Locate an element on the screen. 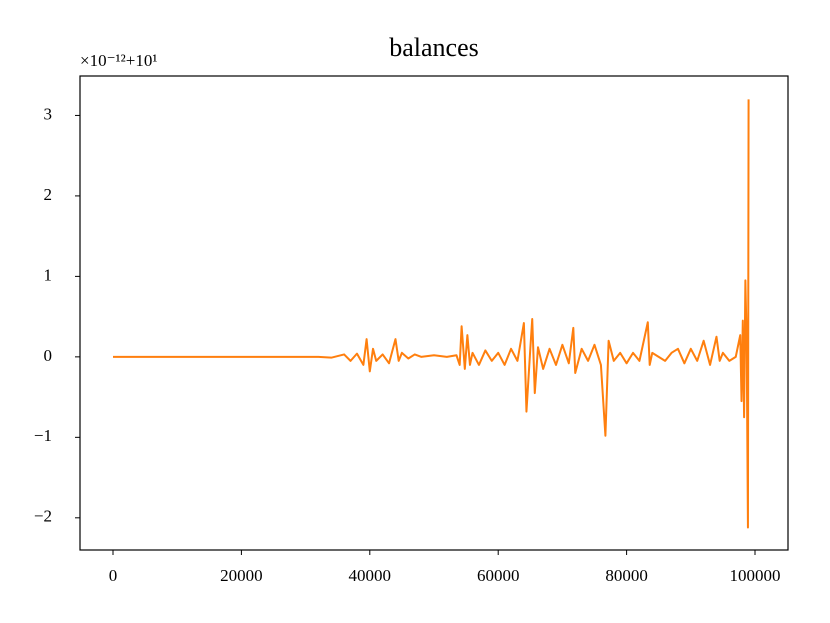 The image size is (830, 623). x-tick-label: 80000 is located at coordinates (626, 575).